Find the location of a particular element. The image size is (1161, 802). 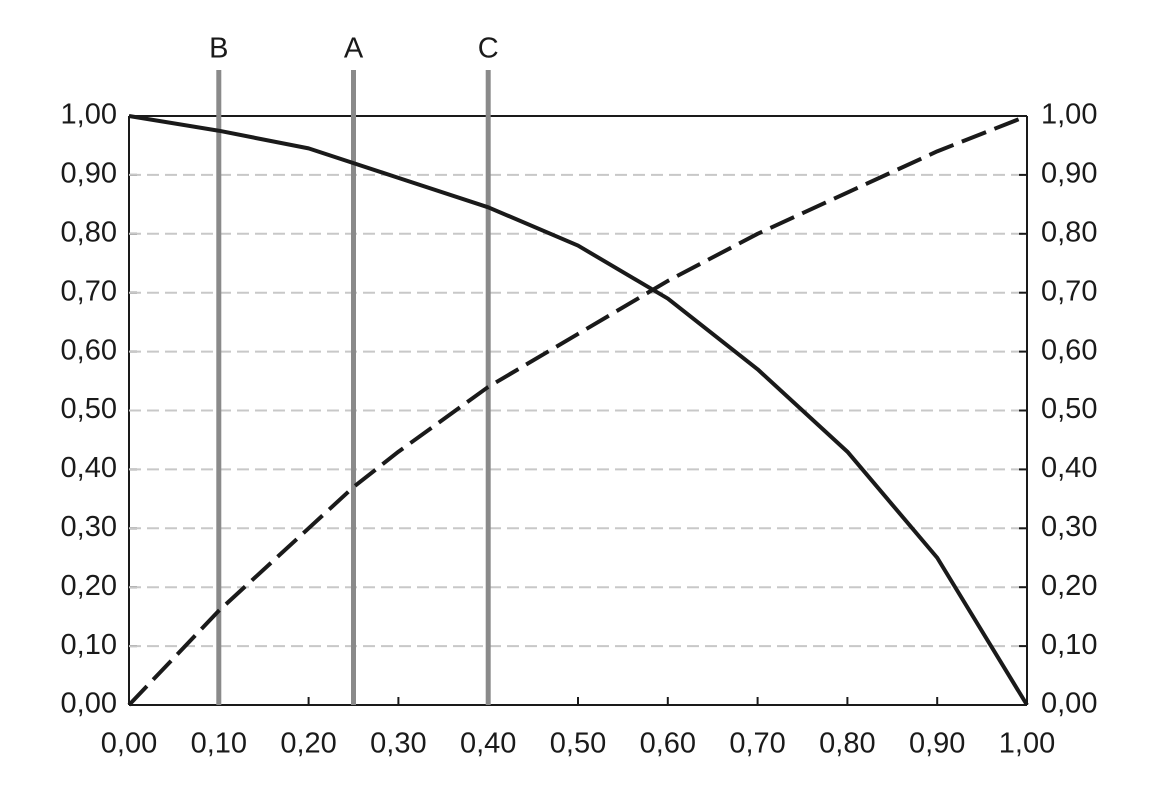

y2-tick-label: 0,70 is located at coordinates (1069, 291).